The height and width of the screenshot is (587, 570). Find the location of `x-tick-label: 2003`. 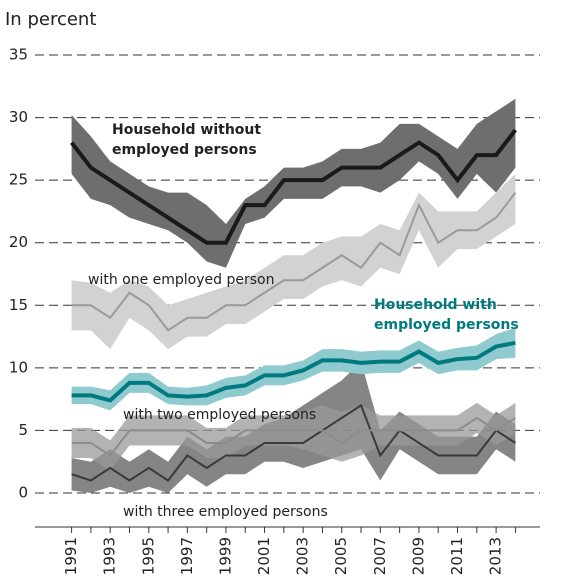

x-tick-label: 2003 is located at coordinates (303, 556).